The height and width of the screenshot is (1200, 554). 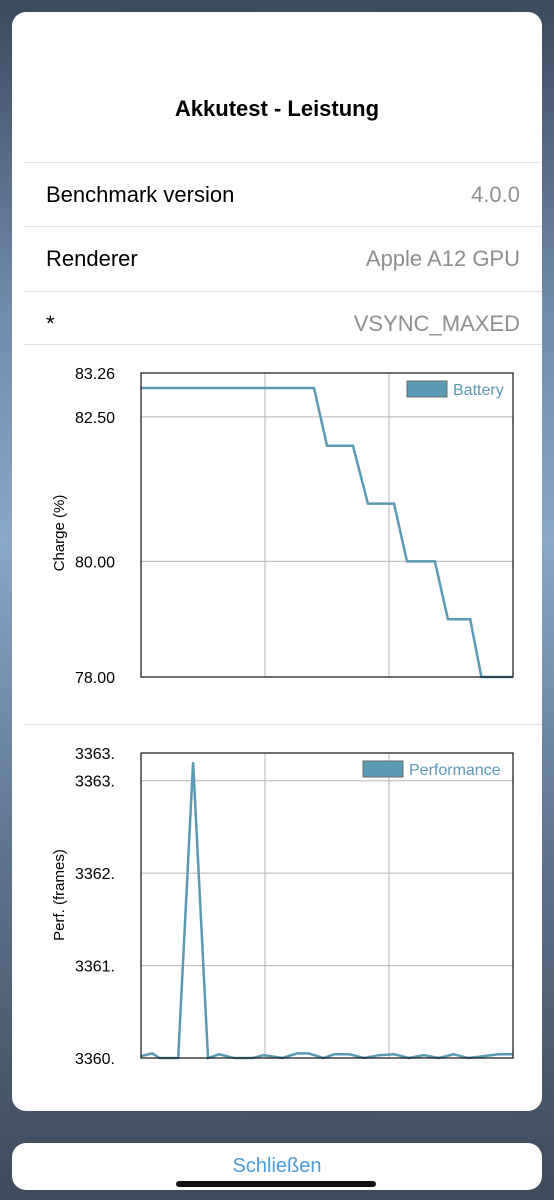 What do you see at coordinates (478, 390) in the screenshot?
I see `legend-entry: Battery` at bounding box center [478, 390].